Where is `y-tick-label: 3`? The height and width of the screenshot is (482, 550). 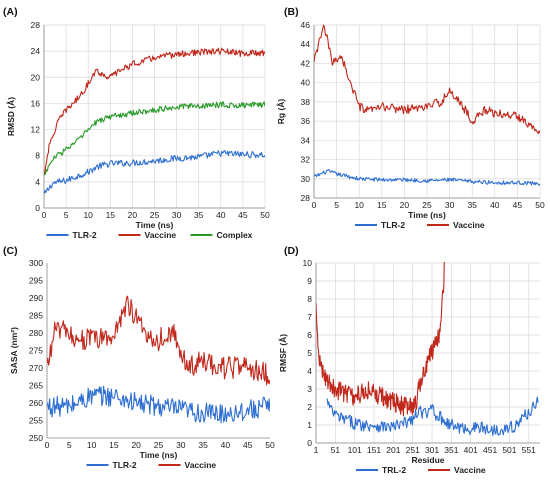
y-tick-label: 3 is located at coordinates (309, 389).